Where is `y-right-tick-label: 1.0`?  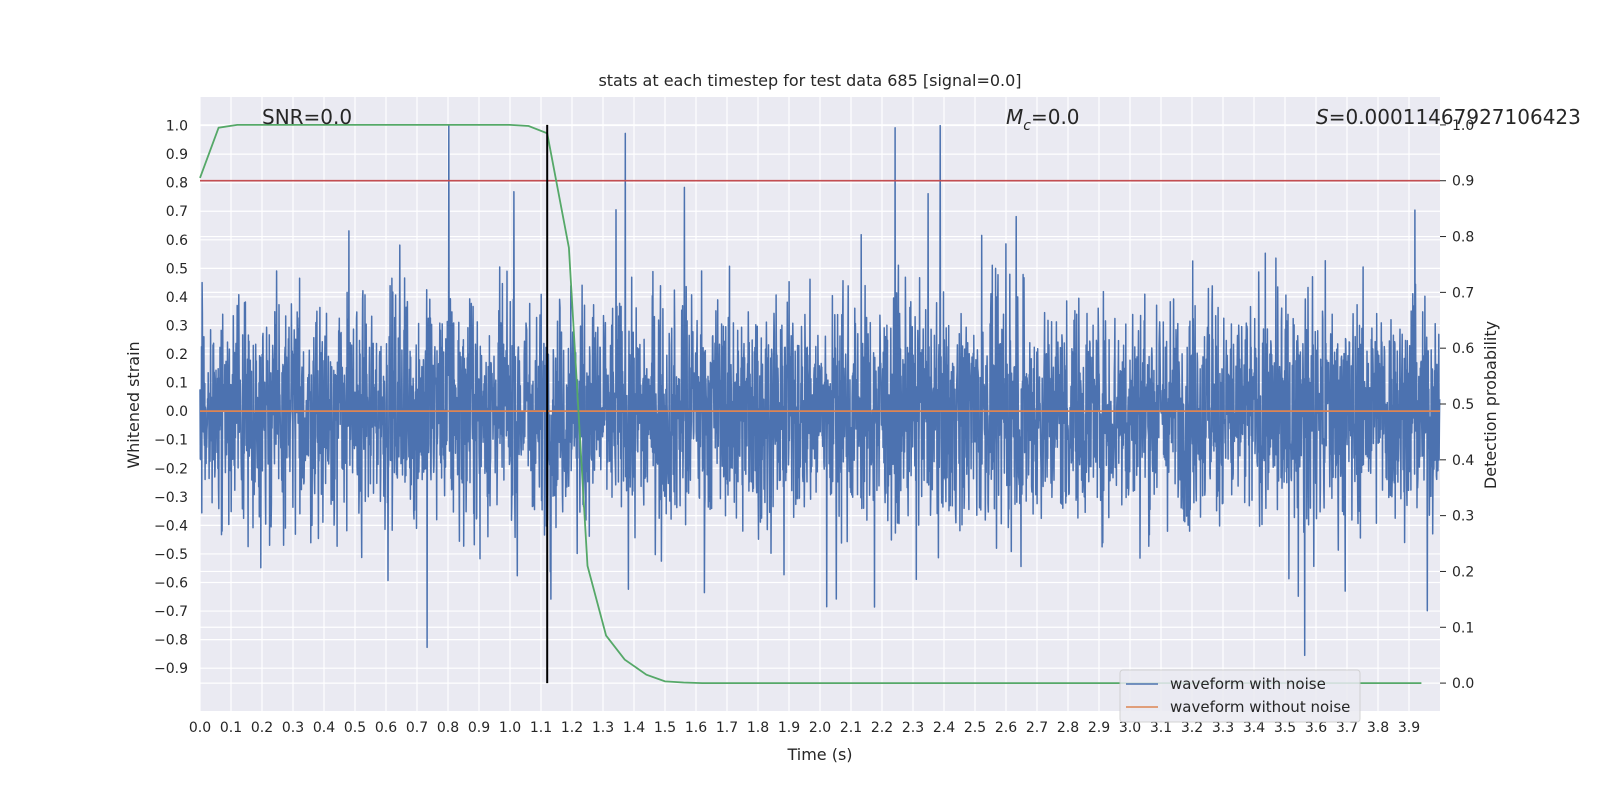 y-right-tick-label: 1.0 is located at coordinates (1463, 126).